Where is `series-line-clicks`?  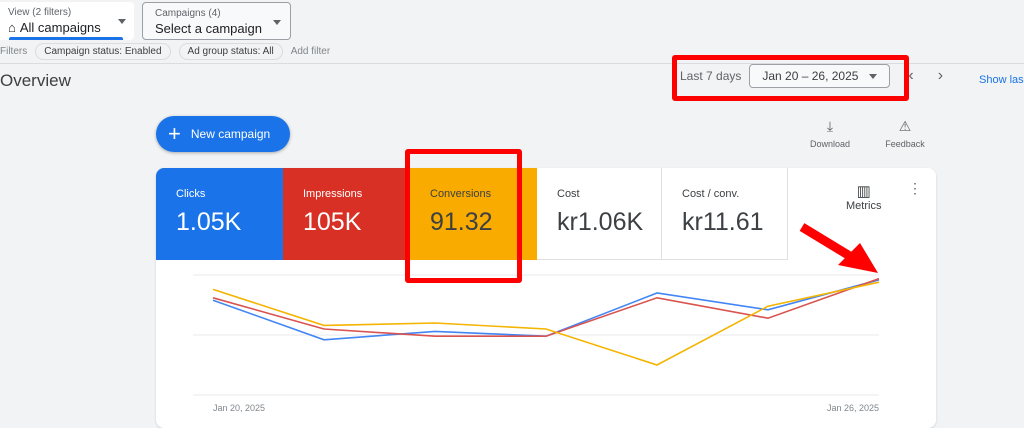 series-line-clicks is located at coordinates (546, 310).